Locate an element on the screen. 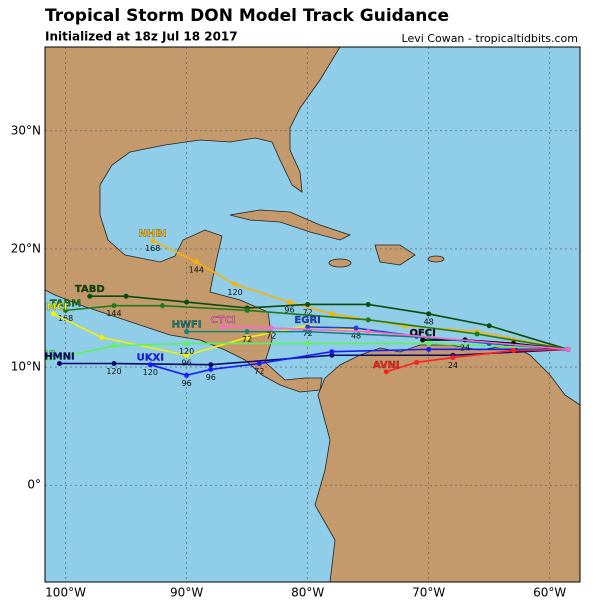 Image resolution: width=600 pixels, height=604 pixels. x-tick-label: 100°W is located at coordinates (65, 593).